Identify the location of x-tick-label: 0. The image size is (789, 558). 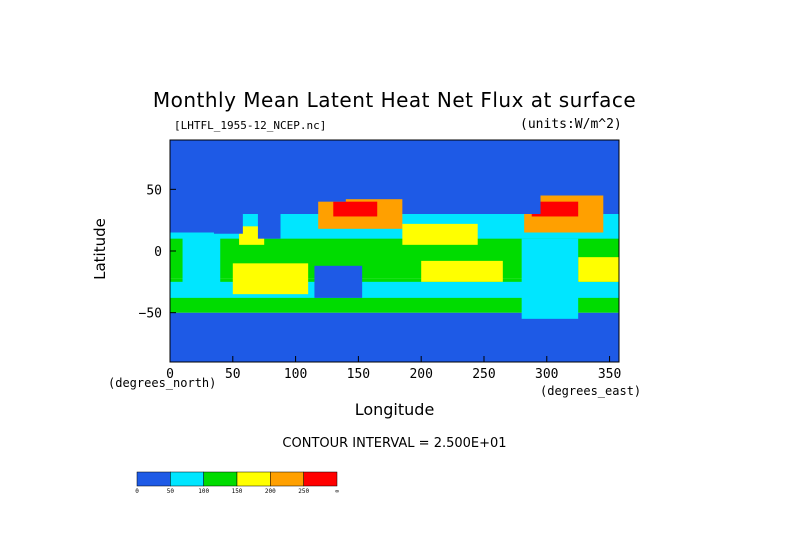
(170, 374).